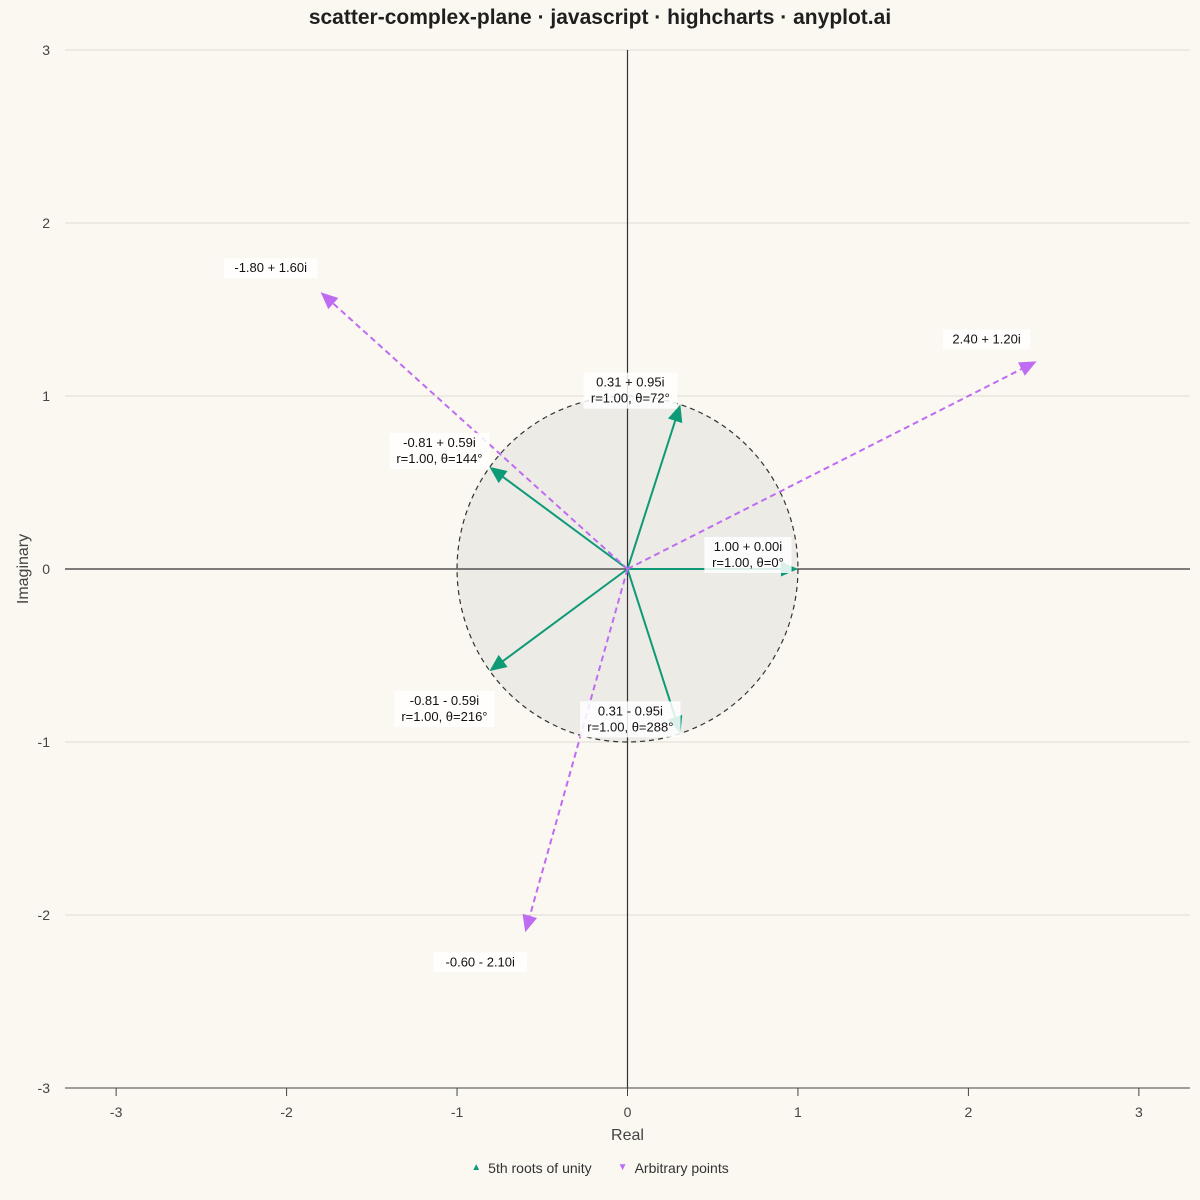  Describe the element at coordinates (46, 223) in the screenshot. I see `y-tick-label: 2` at that location.